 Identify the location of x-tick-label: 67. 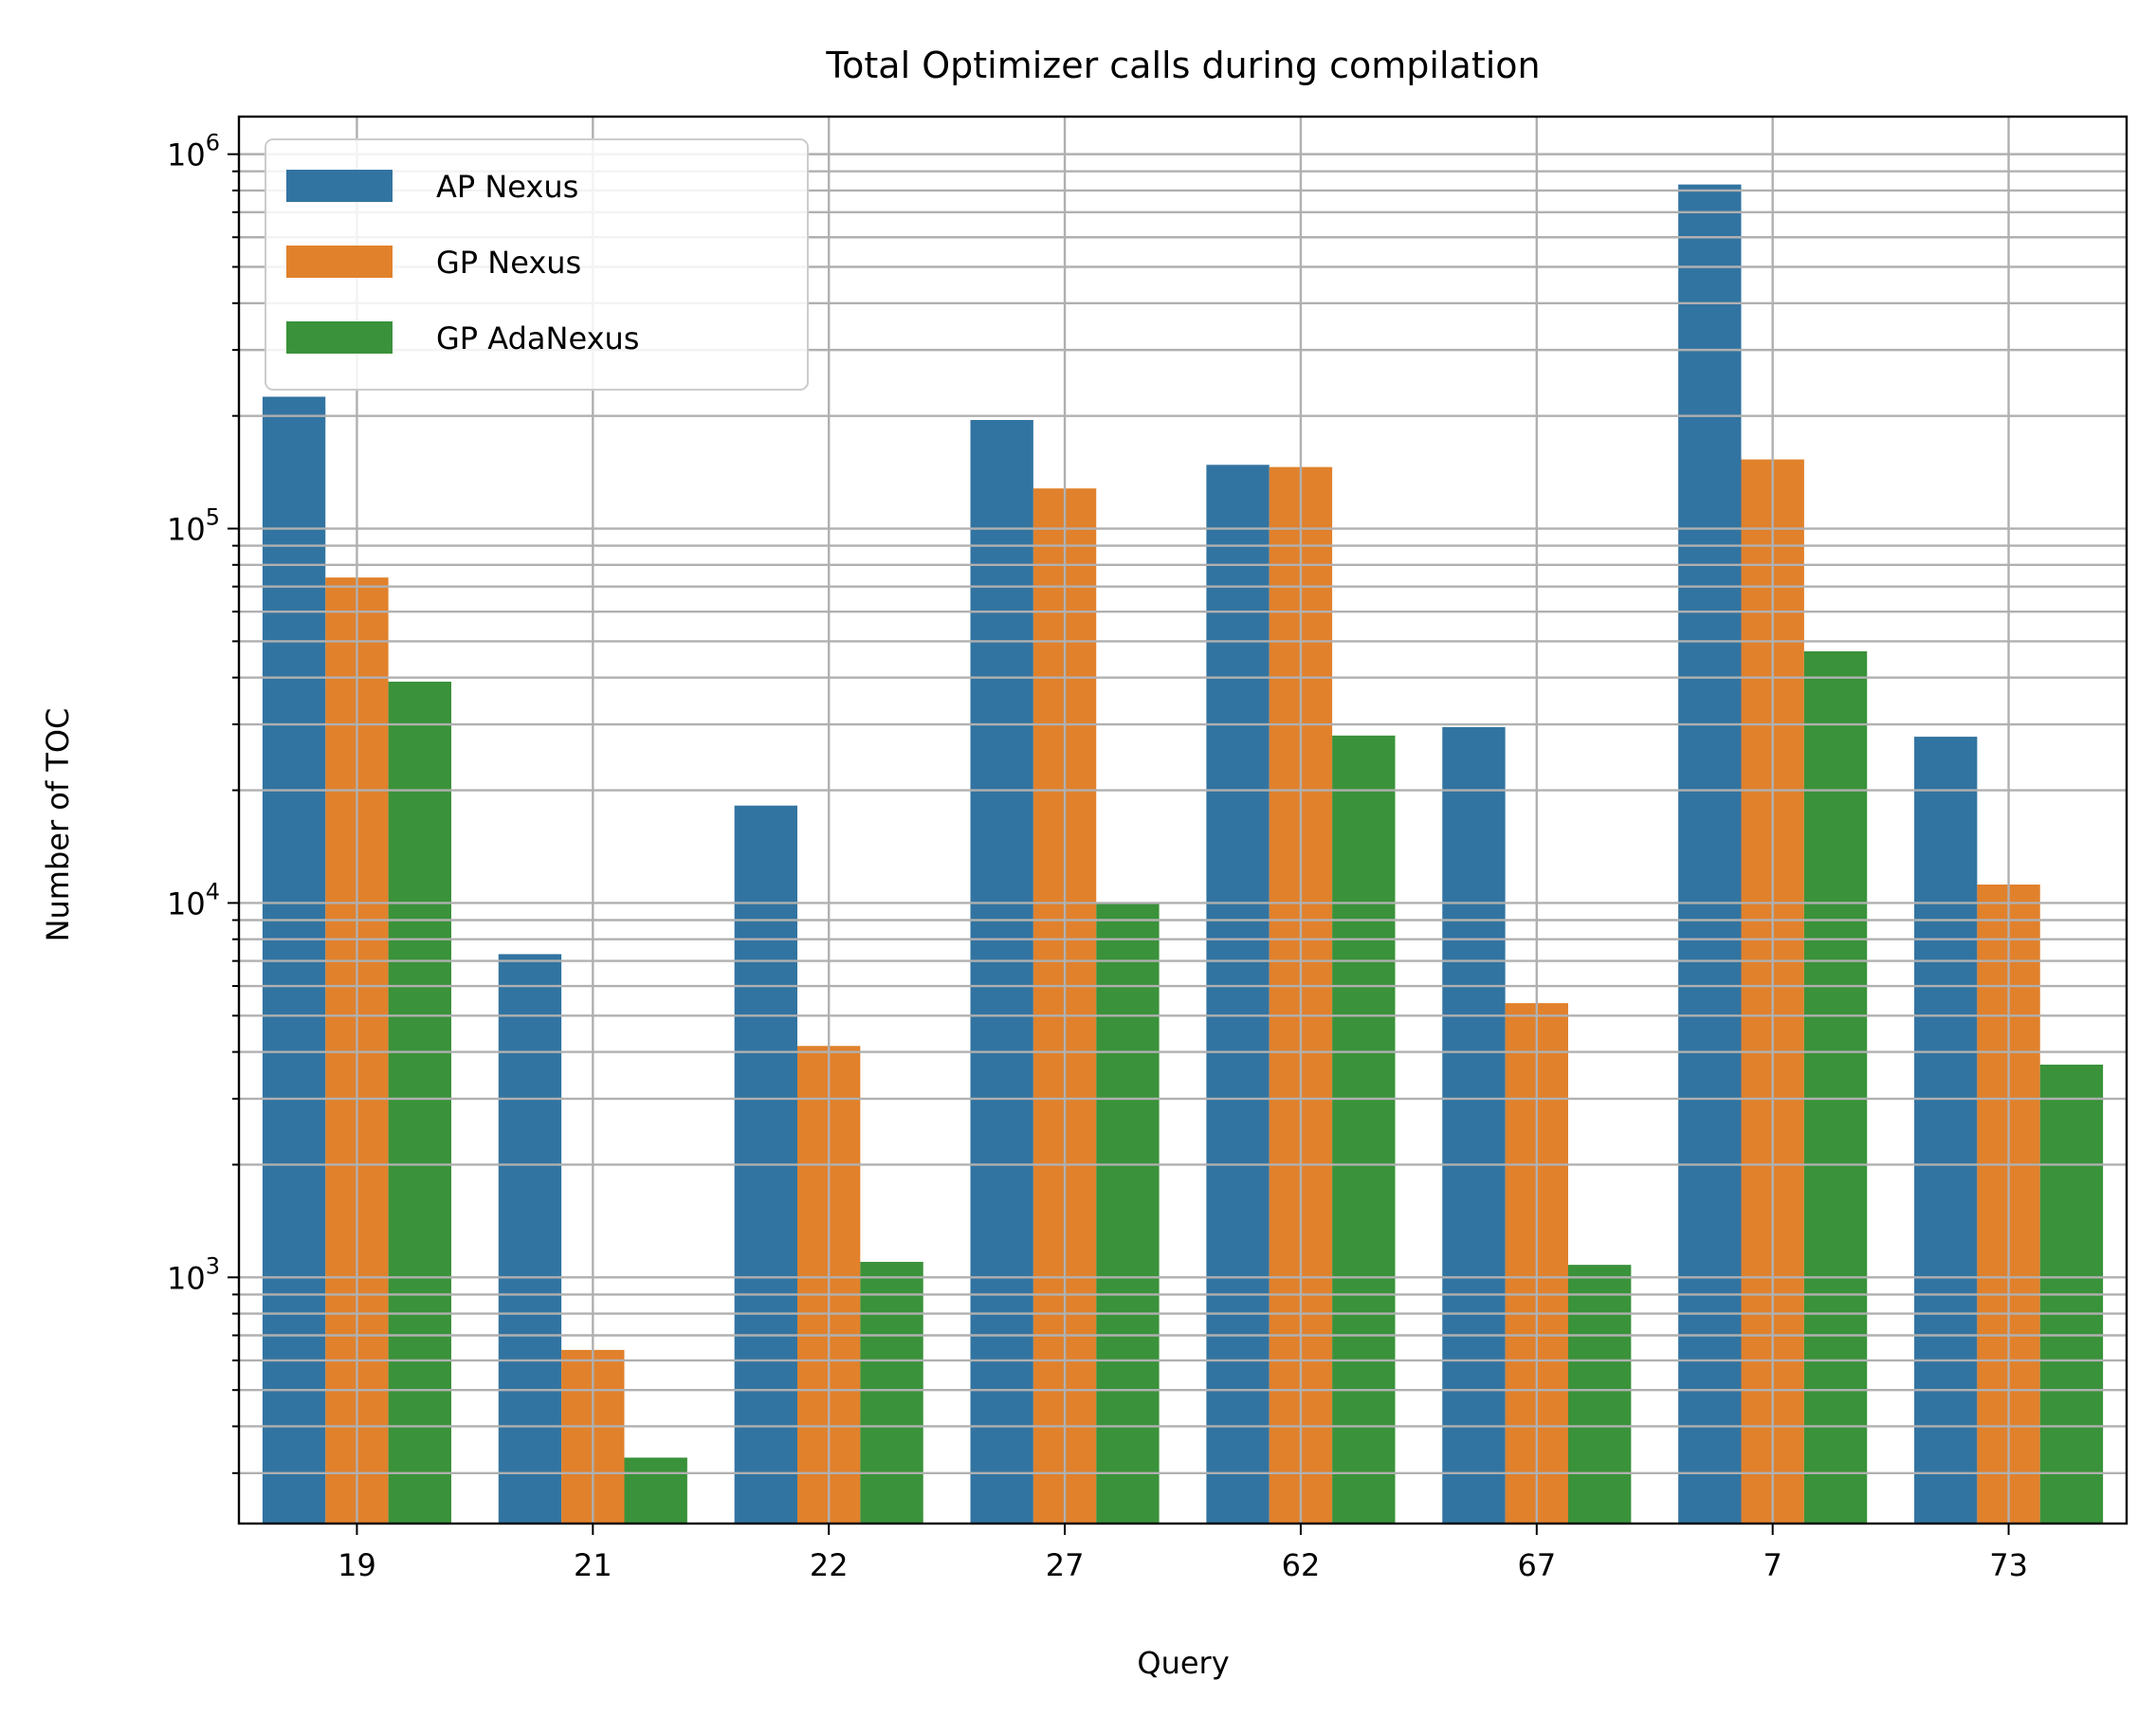
(1537, 1565).